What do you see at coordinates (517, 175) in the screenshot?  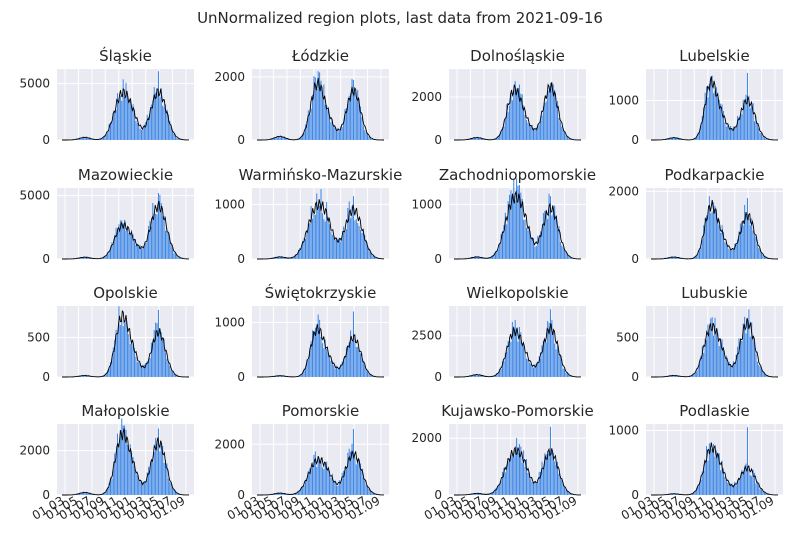 I see `panel-title: Zachodniopomorskie` at bounding box center [517, 175].